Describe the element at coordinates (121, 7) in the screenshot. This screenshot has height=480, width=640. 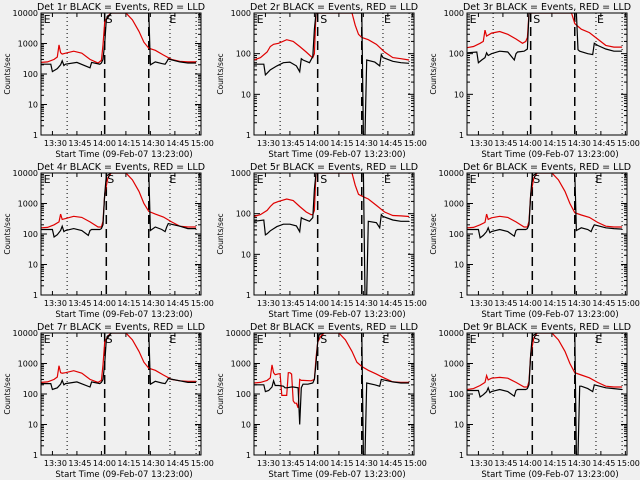
I see `chart-title: Det 1r BLACK = Events, RED = LLD` at that location.